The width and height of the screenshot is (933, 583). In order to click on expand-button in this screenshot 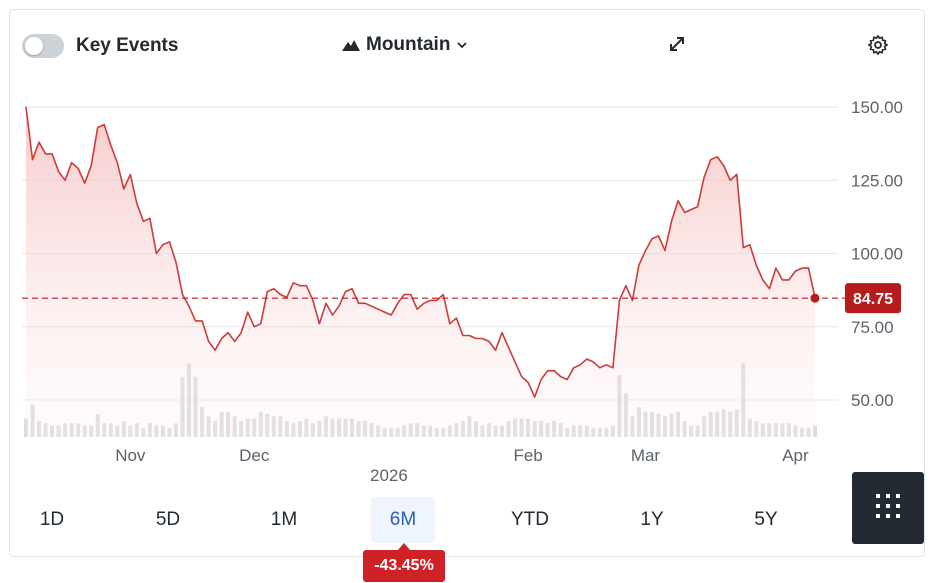, I will do `click(677, 46)`.